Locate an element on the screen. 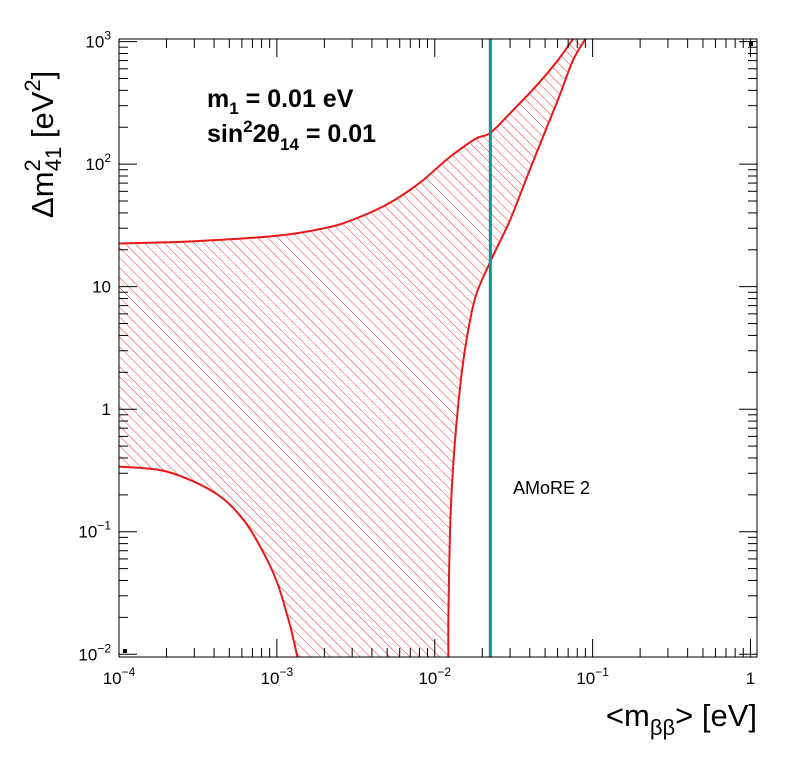  lower-boundary-curve is located at coordinates (209, 561).